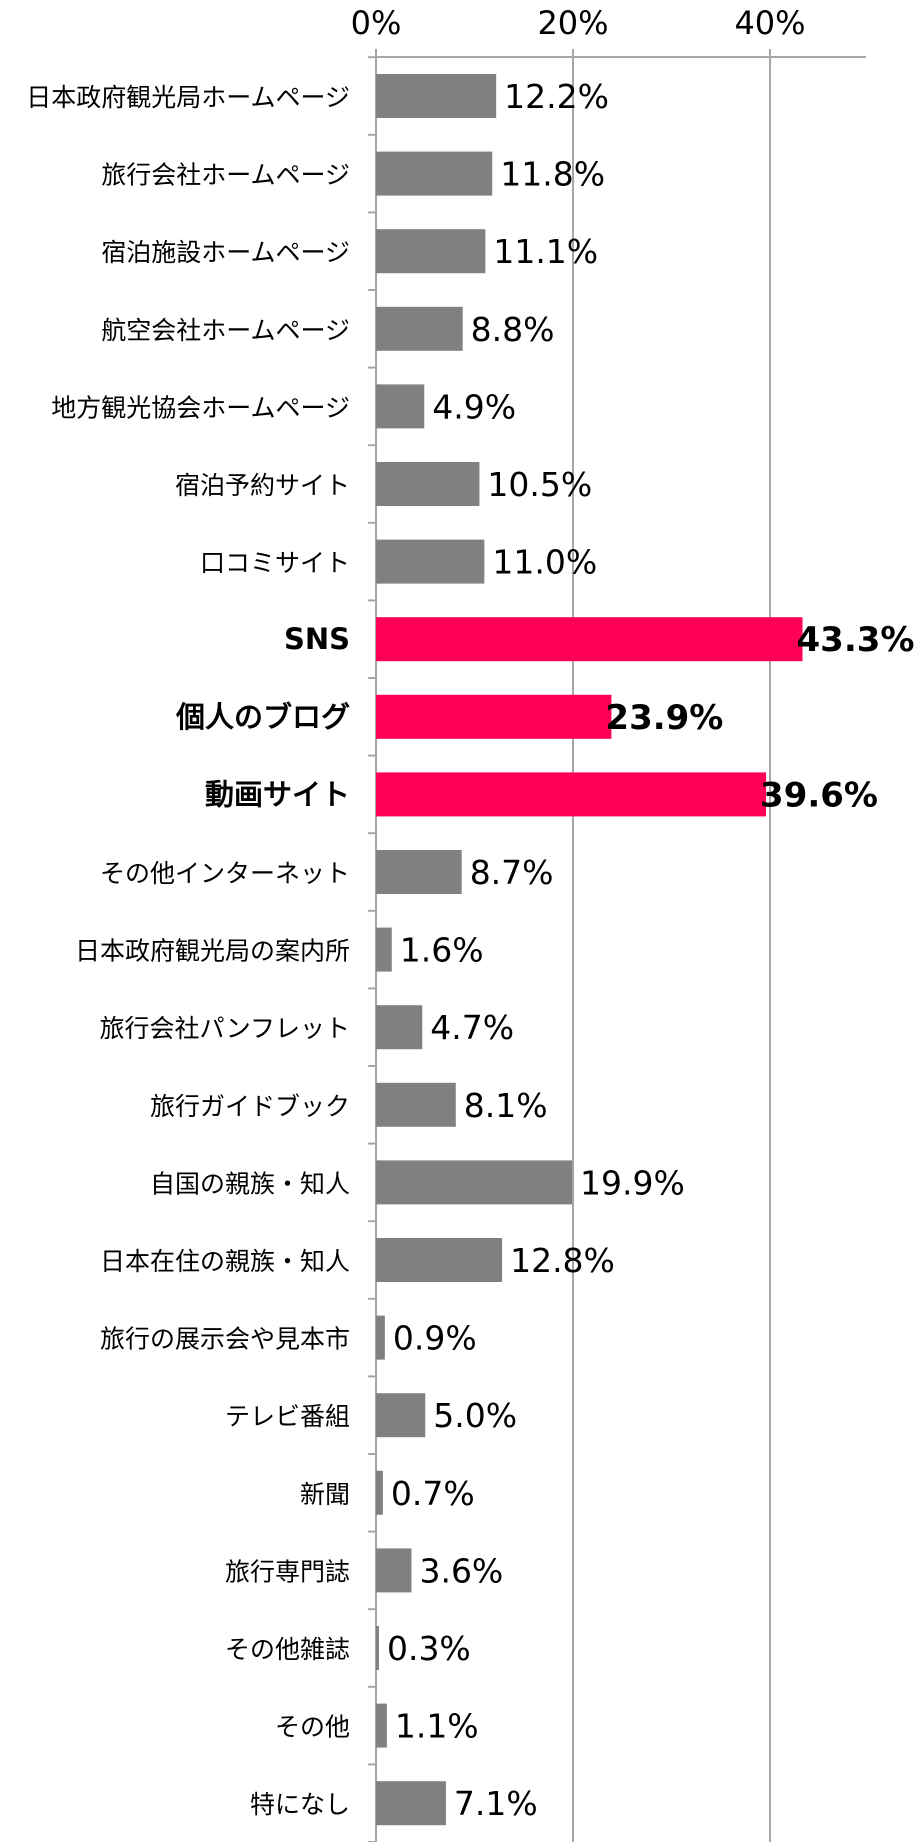 This screenshot has width=922, height=1847. I want to click on category-label: 日本政府観光局の案内所, so click(212, 951).